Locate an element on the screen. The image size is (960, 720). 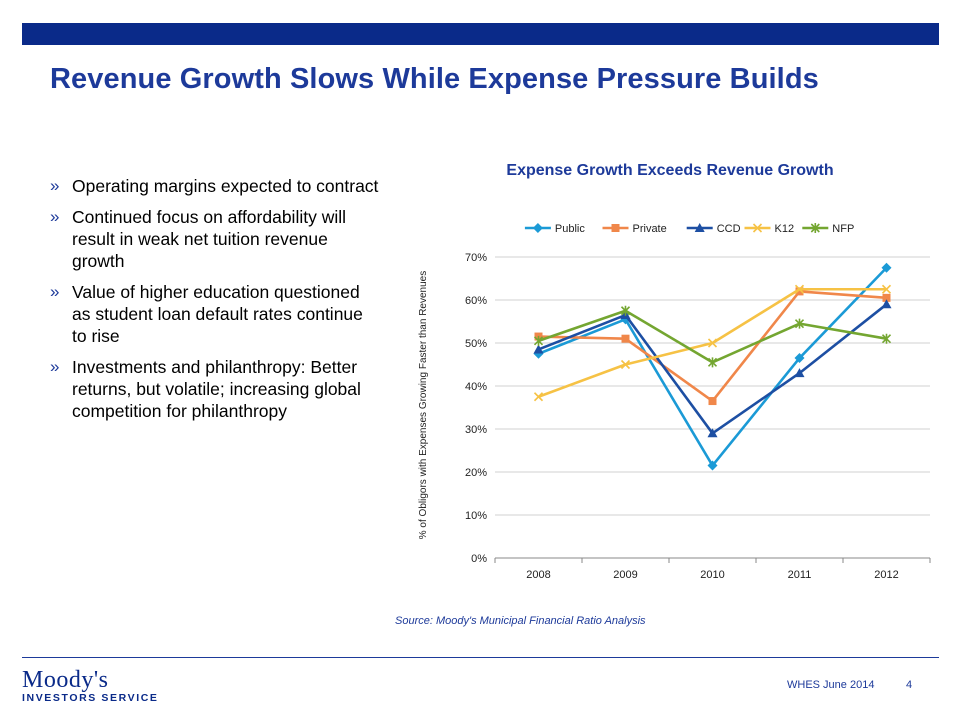
x-tick-label: 2010 is located at coordinates (712, 575).